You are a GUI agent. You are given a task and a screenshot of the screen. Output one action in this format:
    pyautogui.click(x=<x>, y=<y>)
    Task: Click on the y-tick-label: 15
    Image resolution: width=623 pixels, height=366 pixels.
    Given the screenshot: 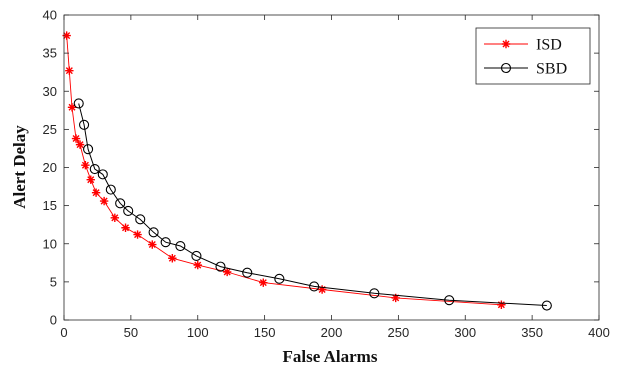 What is the action you would take?
    pyautogui.click(x=50, y=205)
    